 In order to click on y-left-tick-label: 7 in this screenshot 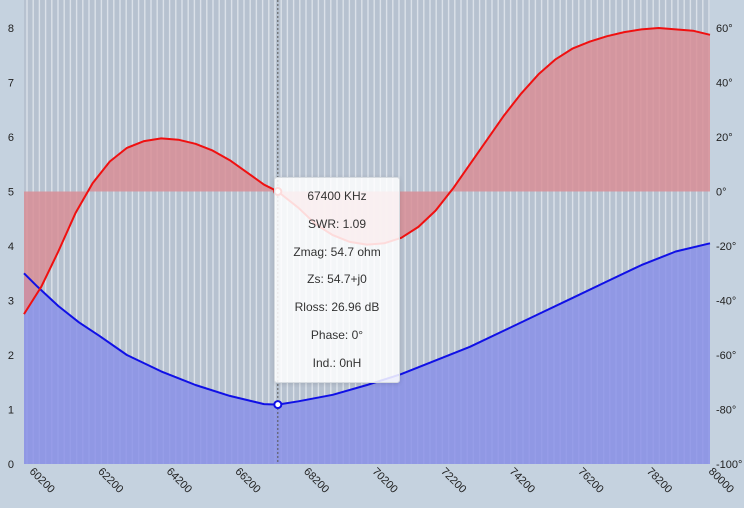, I will do `click(11, 84)`.